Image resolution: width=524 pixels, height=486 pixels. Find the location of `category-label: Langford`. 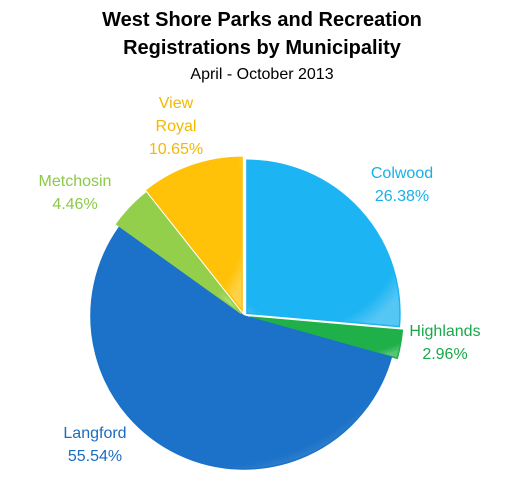

category-label: Langford is located at coordinates (95, 433).